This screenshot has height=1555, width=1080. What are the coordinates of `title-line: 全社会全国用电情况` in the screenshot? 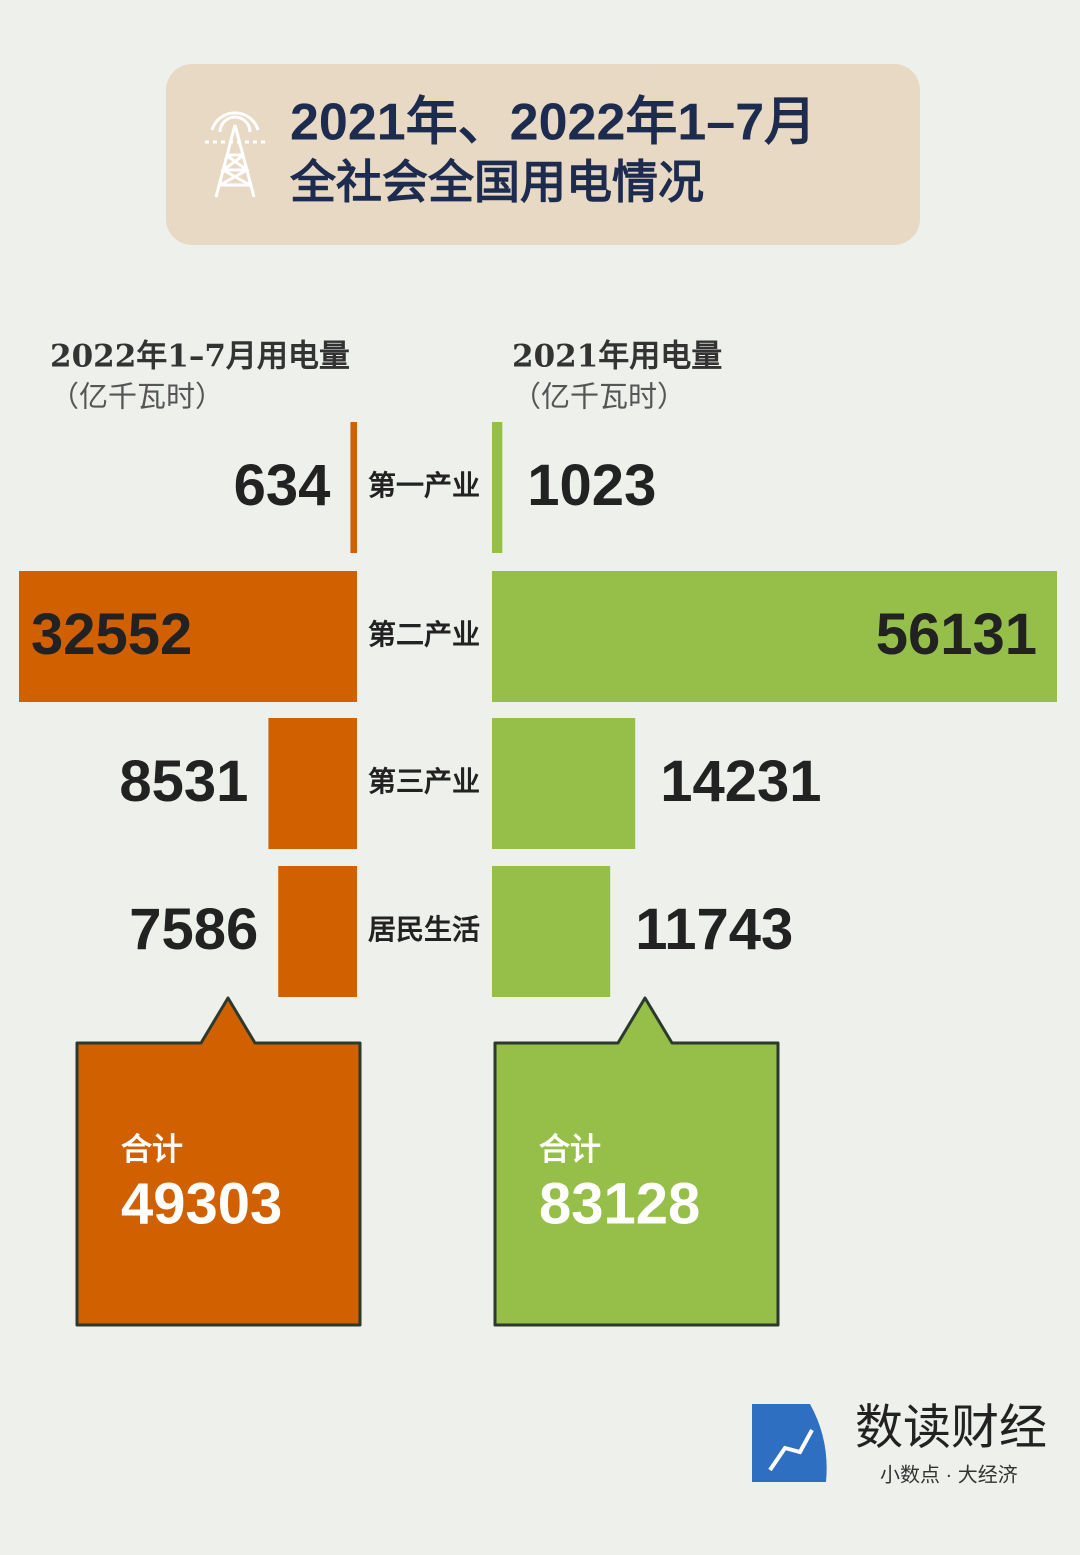 It's located at (496, 182).